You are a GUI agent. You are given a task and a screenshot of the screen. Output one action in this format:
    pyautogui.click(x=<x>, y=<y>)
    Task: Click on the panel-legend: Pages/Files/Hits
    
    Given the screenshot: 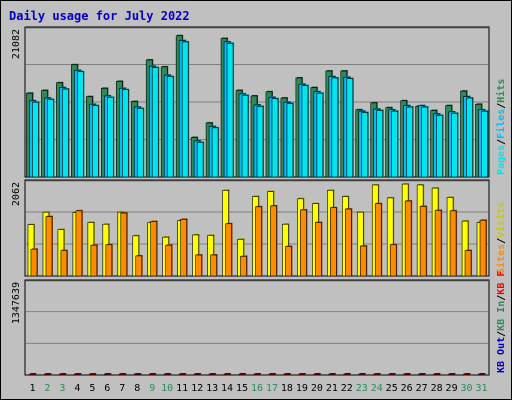 What is the action you would take?
    pyautogui.click(x=501, y=127)
    